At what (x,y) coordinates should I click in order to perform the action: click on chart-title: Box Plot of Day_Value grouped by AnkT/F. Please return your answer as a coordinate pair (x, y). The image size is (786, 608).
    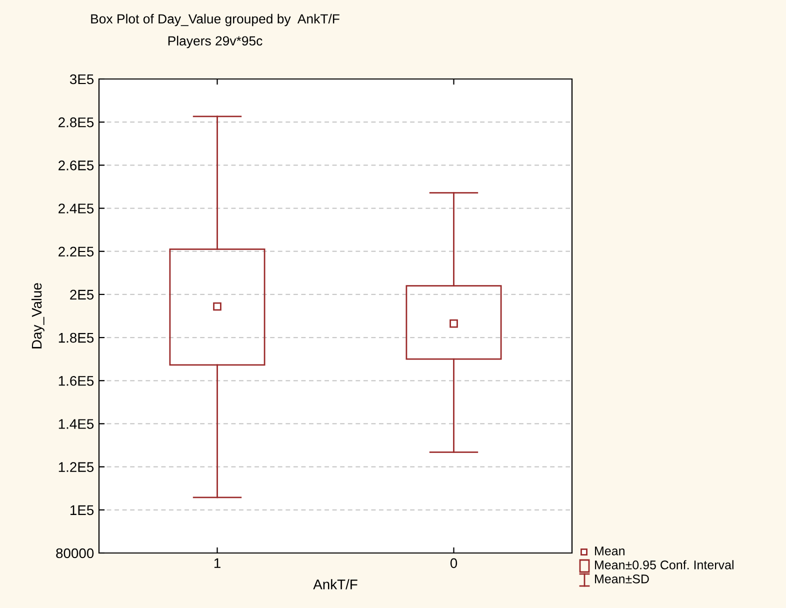
    Looking at the image, I should click on (215, 20).